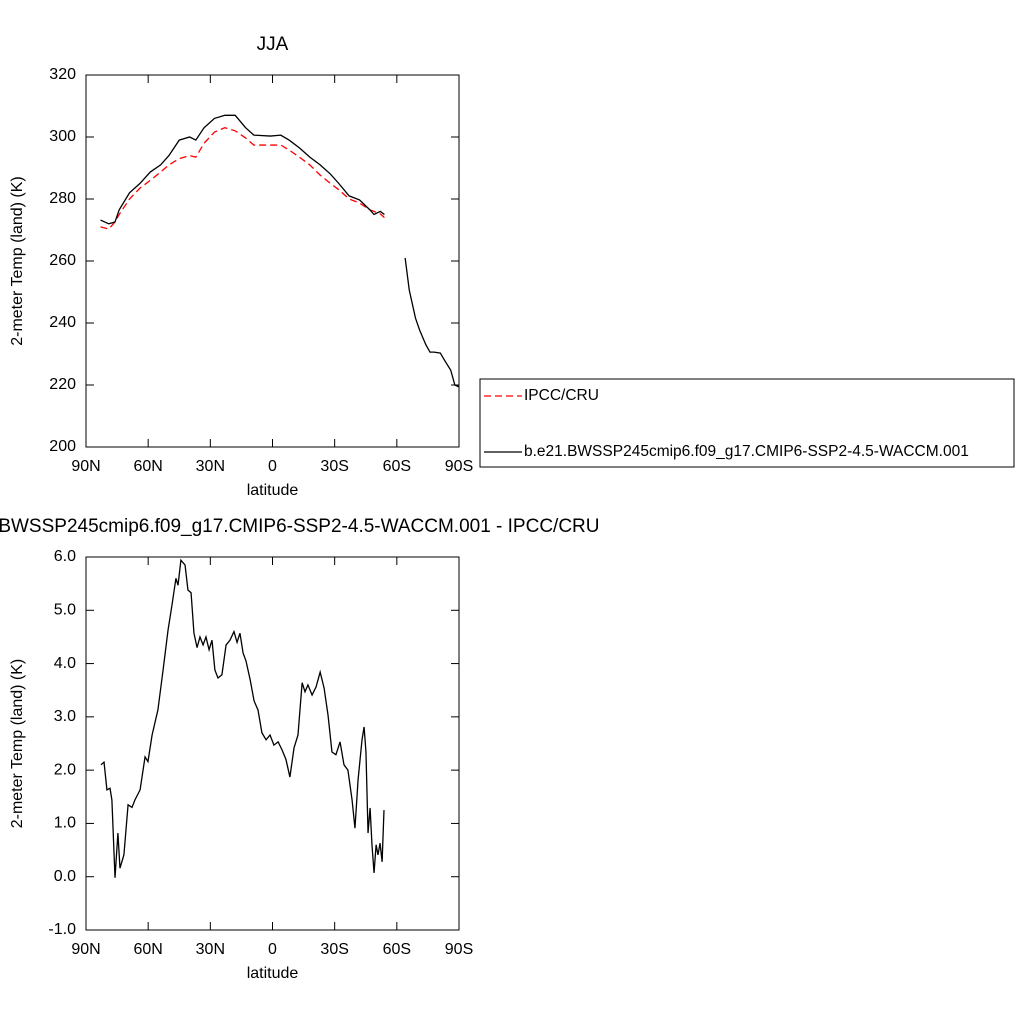 This screenshot has height=1024, width=1024. What do you see at coordinates (62, 136) in the screenshot?
I see `y-tick-label: 300` at bounding box center [62, 136].